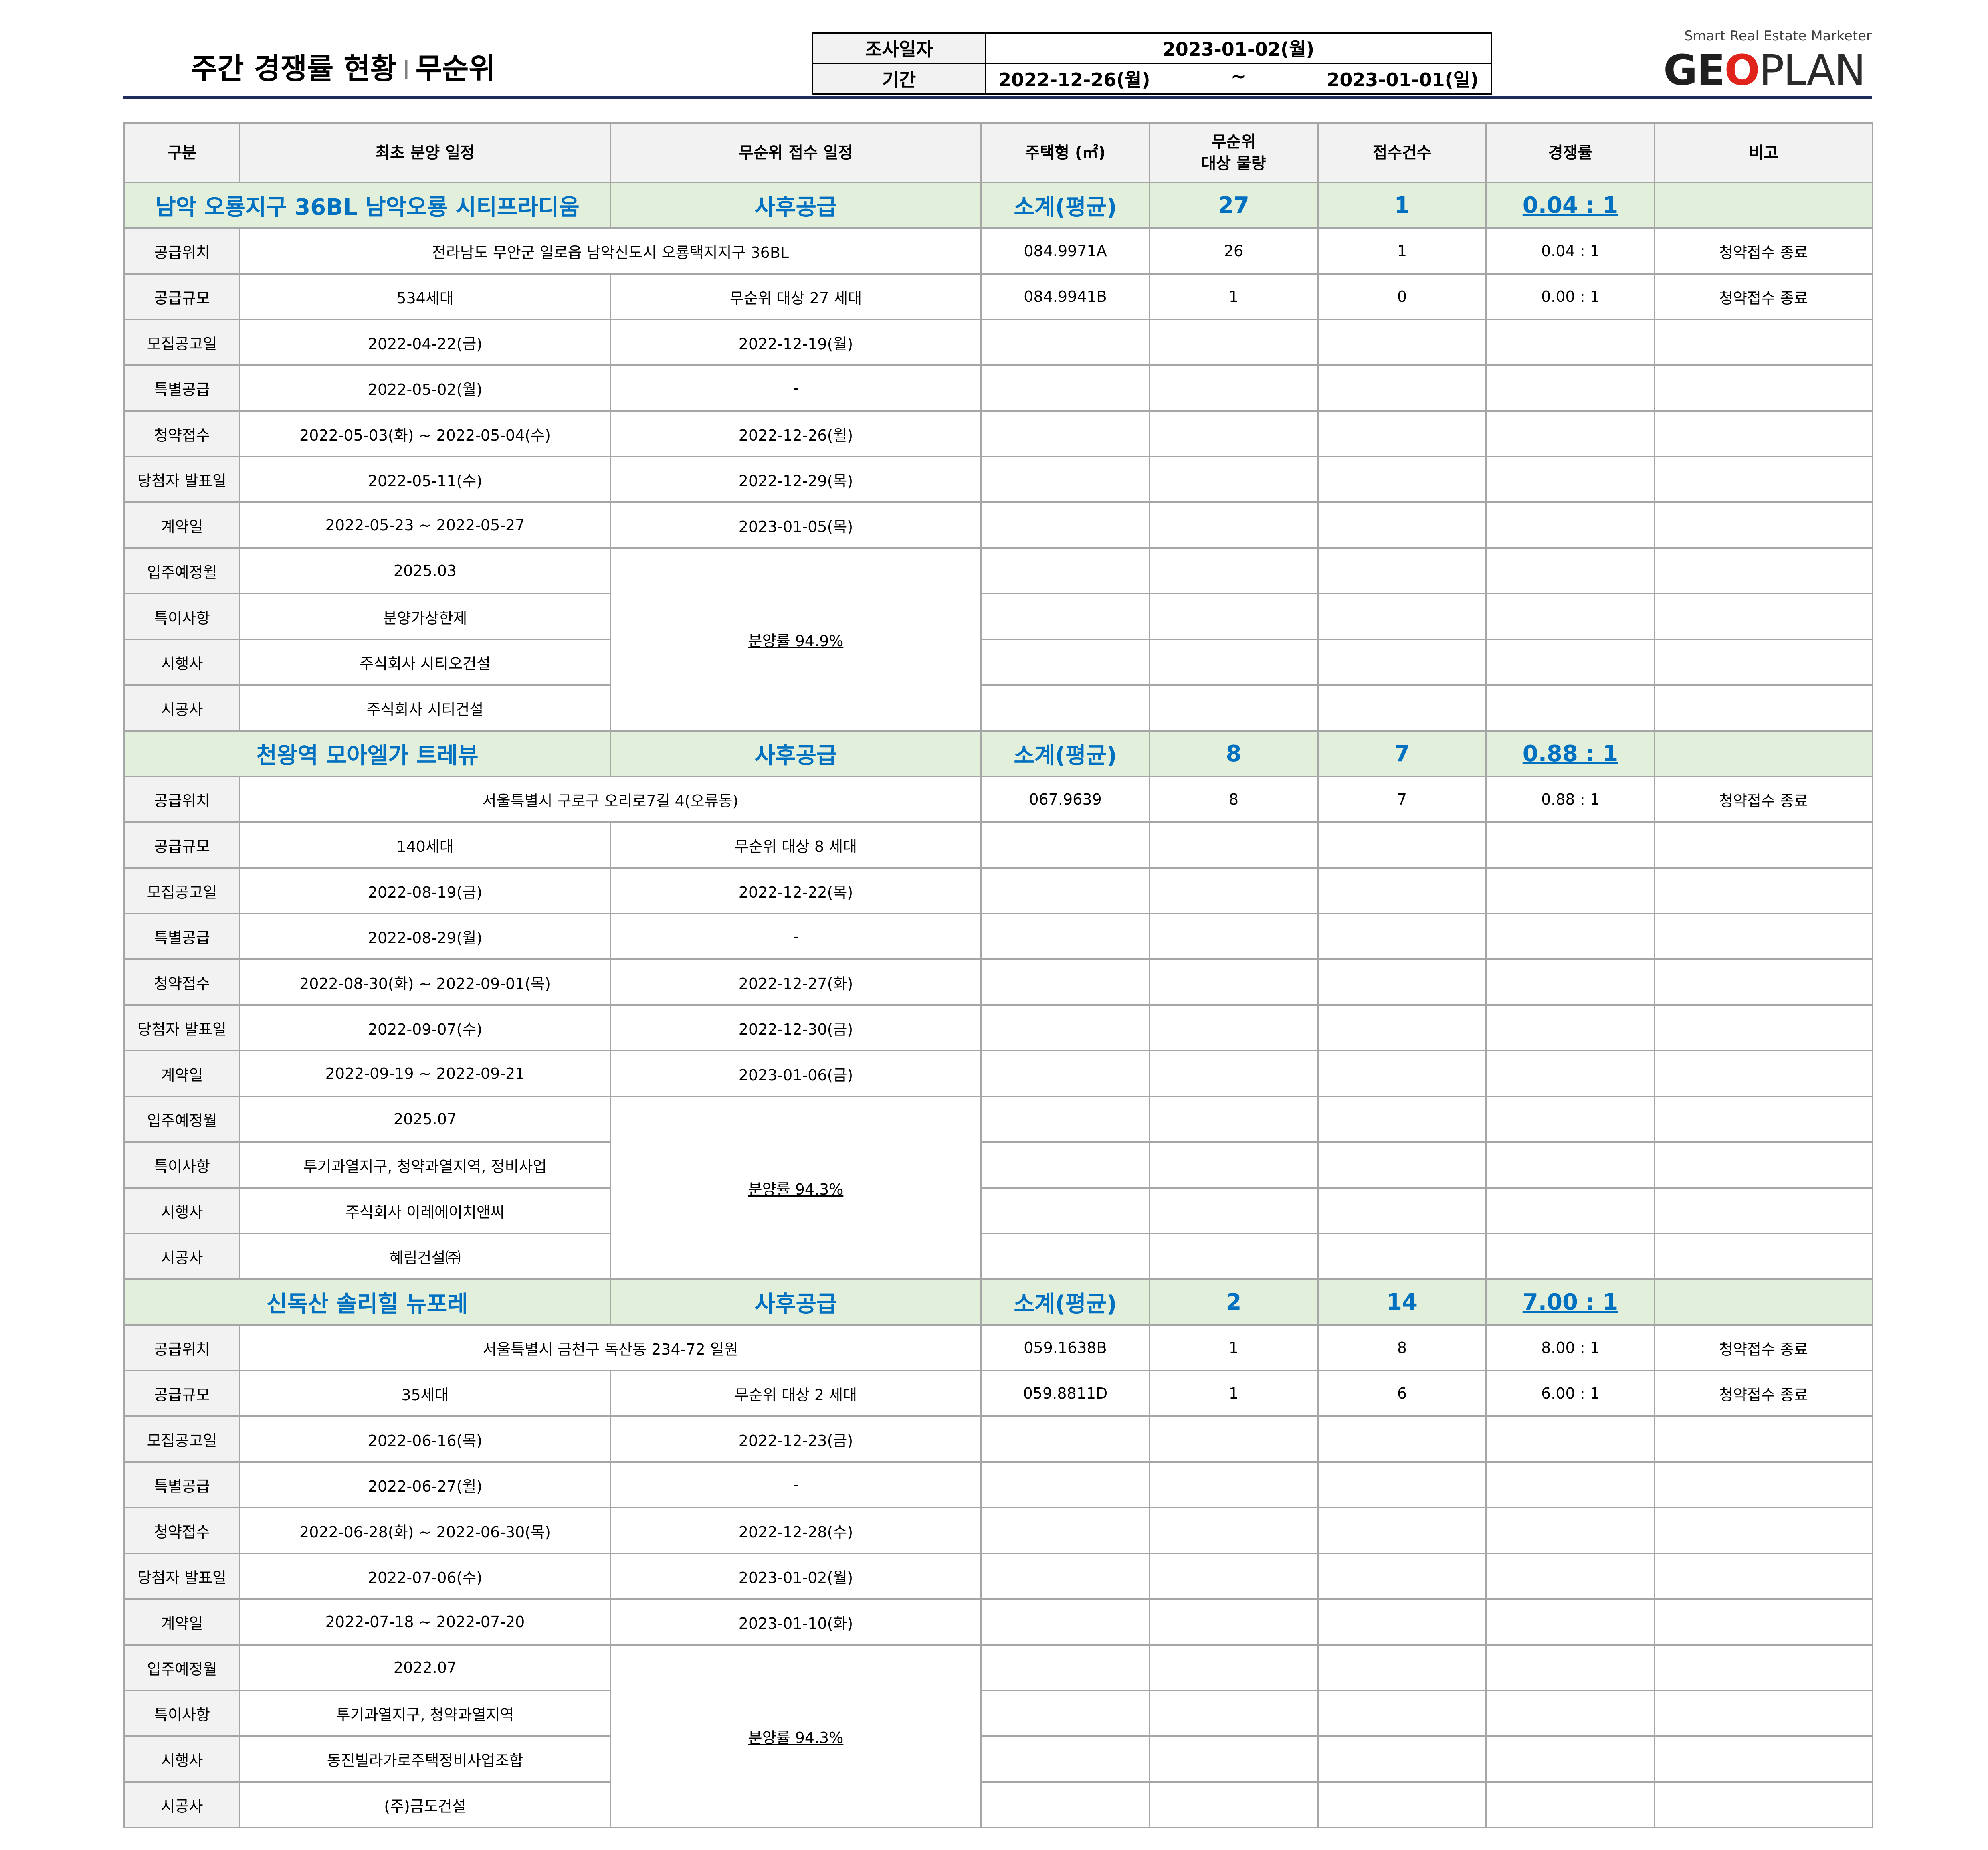 The width and height of the screenshot is (1988, 1850). Describe the element at coordinates (1065, 1302) in the screenshot. I see `subtotal-label: 소계(평균)` at that location.